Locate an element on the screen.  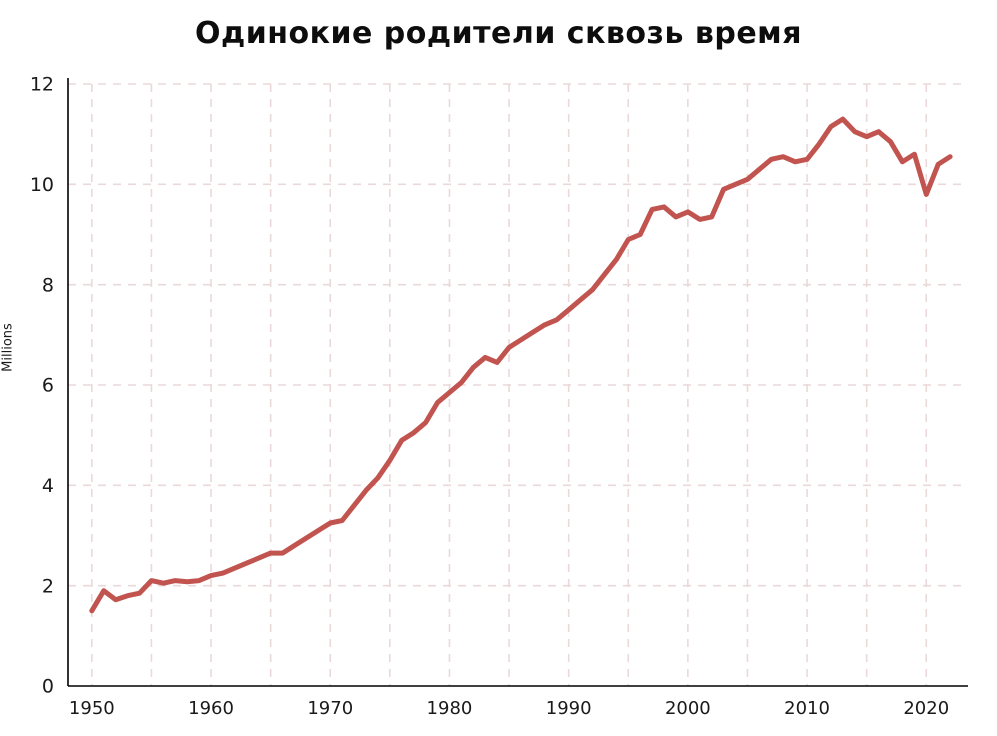
y-tick-label: 10 is located at coordinates (42, 185).